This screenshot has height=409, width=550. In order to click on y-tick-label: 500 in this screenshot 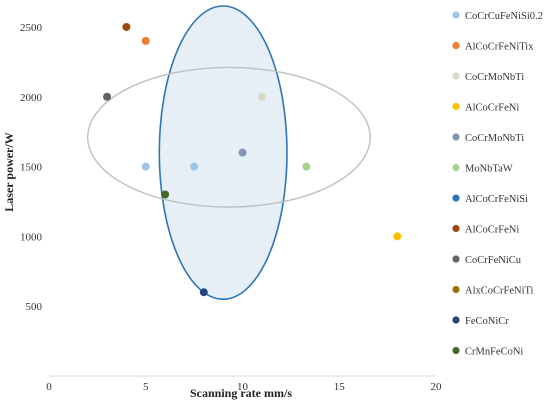, I will do `click(34, 307)`.